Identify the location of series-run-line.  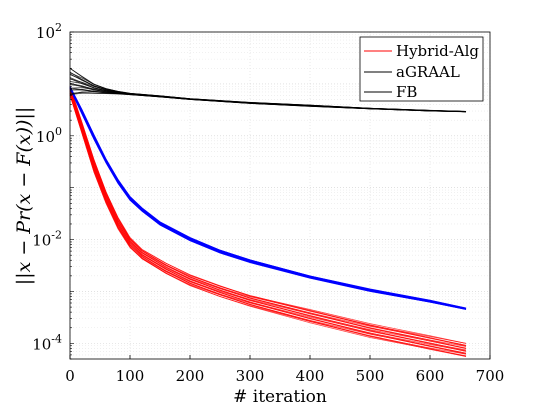
(268, 89).